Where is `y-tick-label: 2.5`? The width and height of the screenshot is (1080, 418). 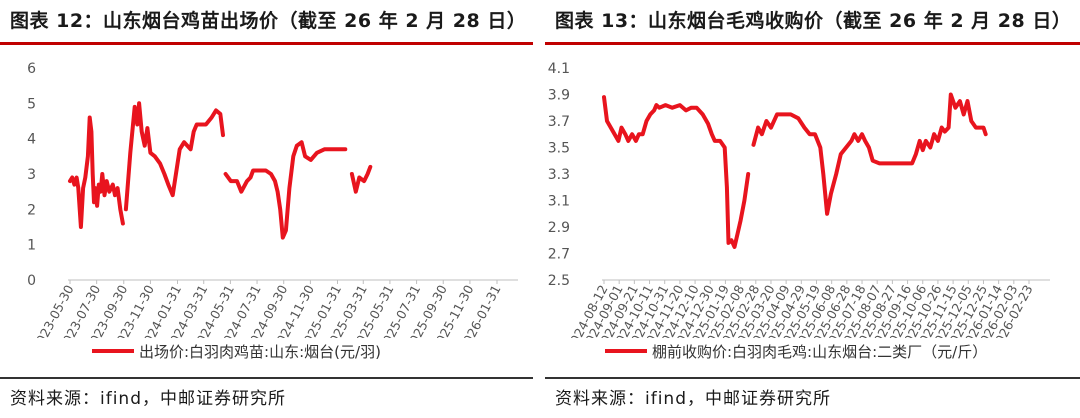
y-tick-label: 2.5 is located at coordinates (559, 281).